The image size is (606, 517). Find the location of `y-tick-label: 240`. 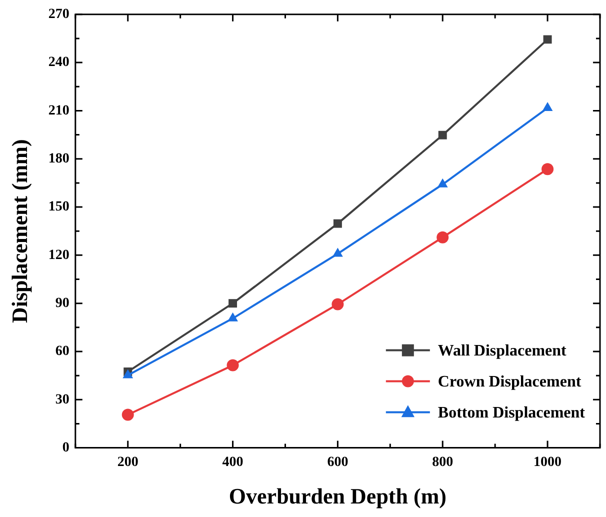

y-tick-label: 240 is located at coordinates (59, 62).